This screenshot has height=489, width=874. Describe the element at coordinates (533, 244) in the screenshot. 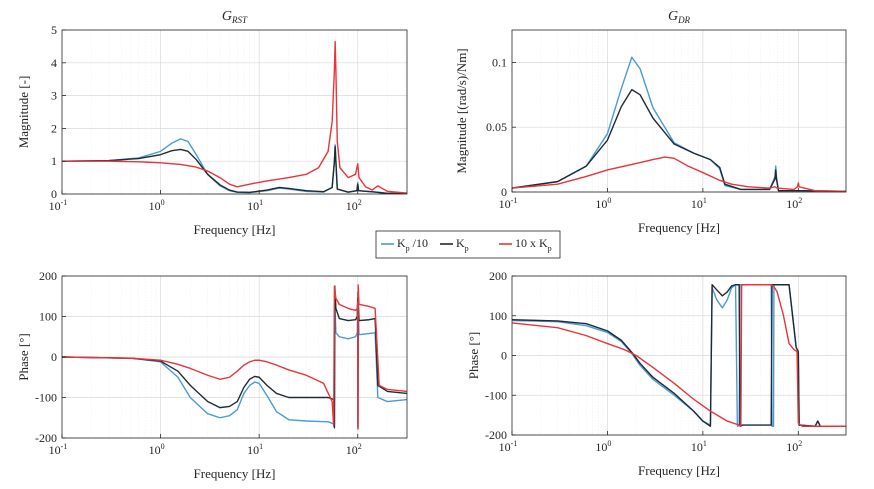

I see `svg-text: 10 x Kp` at that location.